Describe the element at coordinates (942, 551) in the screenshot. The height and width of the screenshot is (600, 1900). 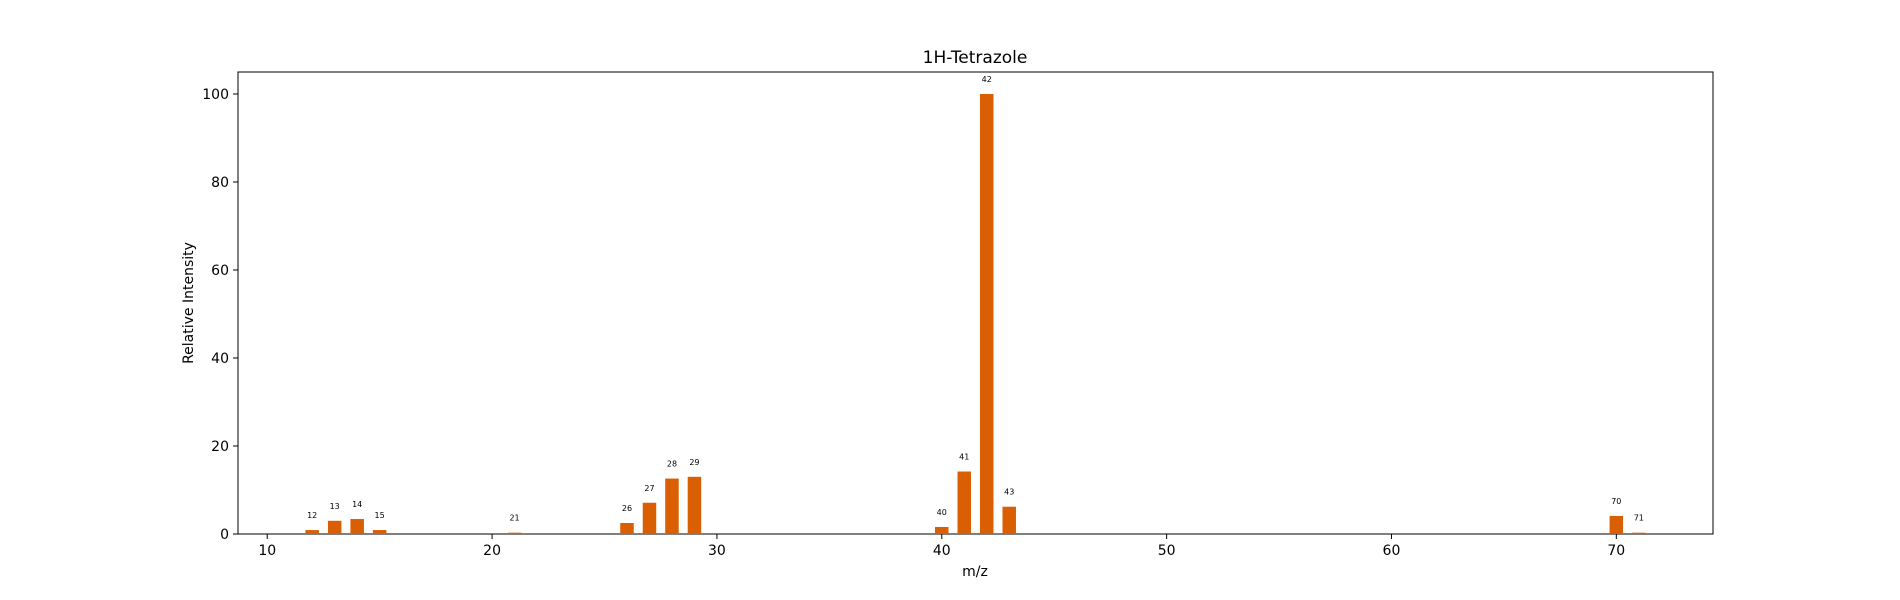
I see `x-tick-label: 40` at that location.